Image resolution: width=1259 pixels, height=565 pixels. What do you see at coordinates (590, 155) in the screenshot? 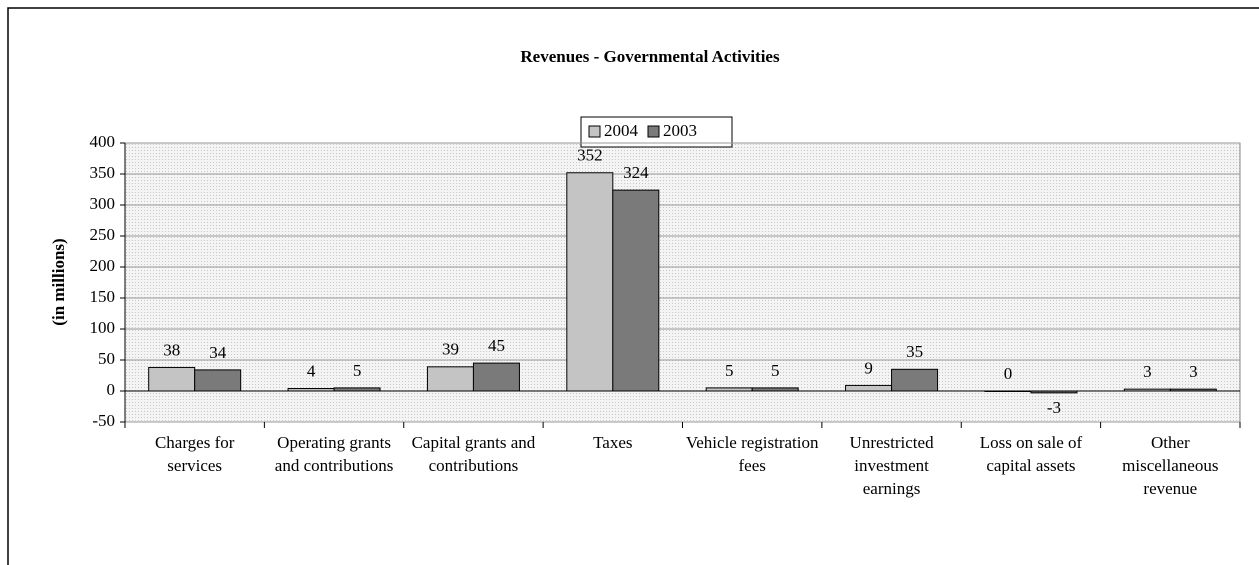
I see `data-label: 352` at bounding box center [590, 155].